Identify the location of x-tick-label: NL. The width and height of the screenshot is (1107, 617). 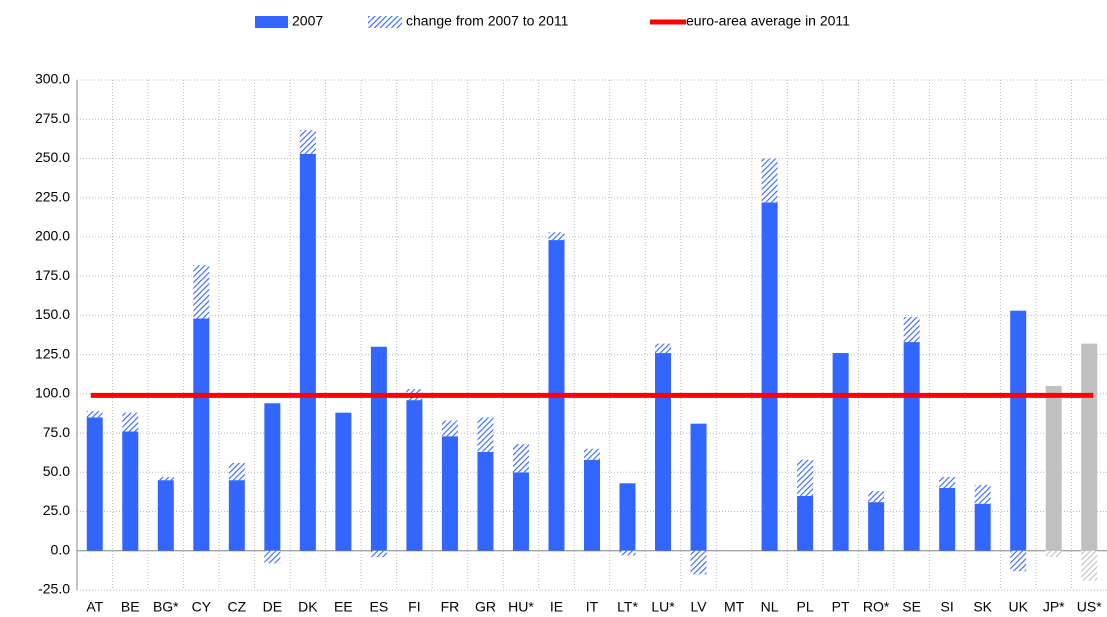
(770, 607).